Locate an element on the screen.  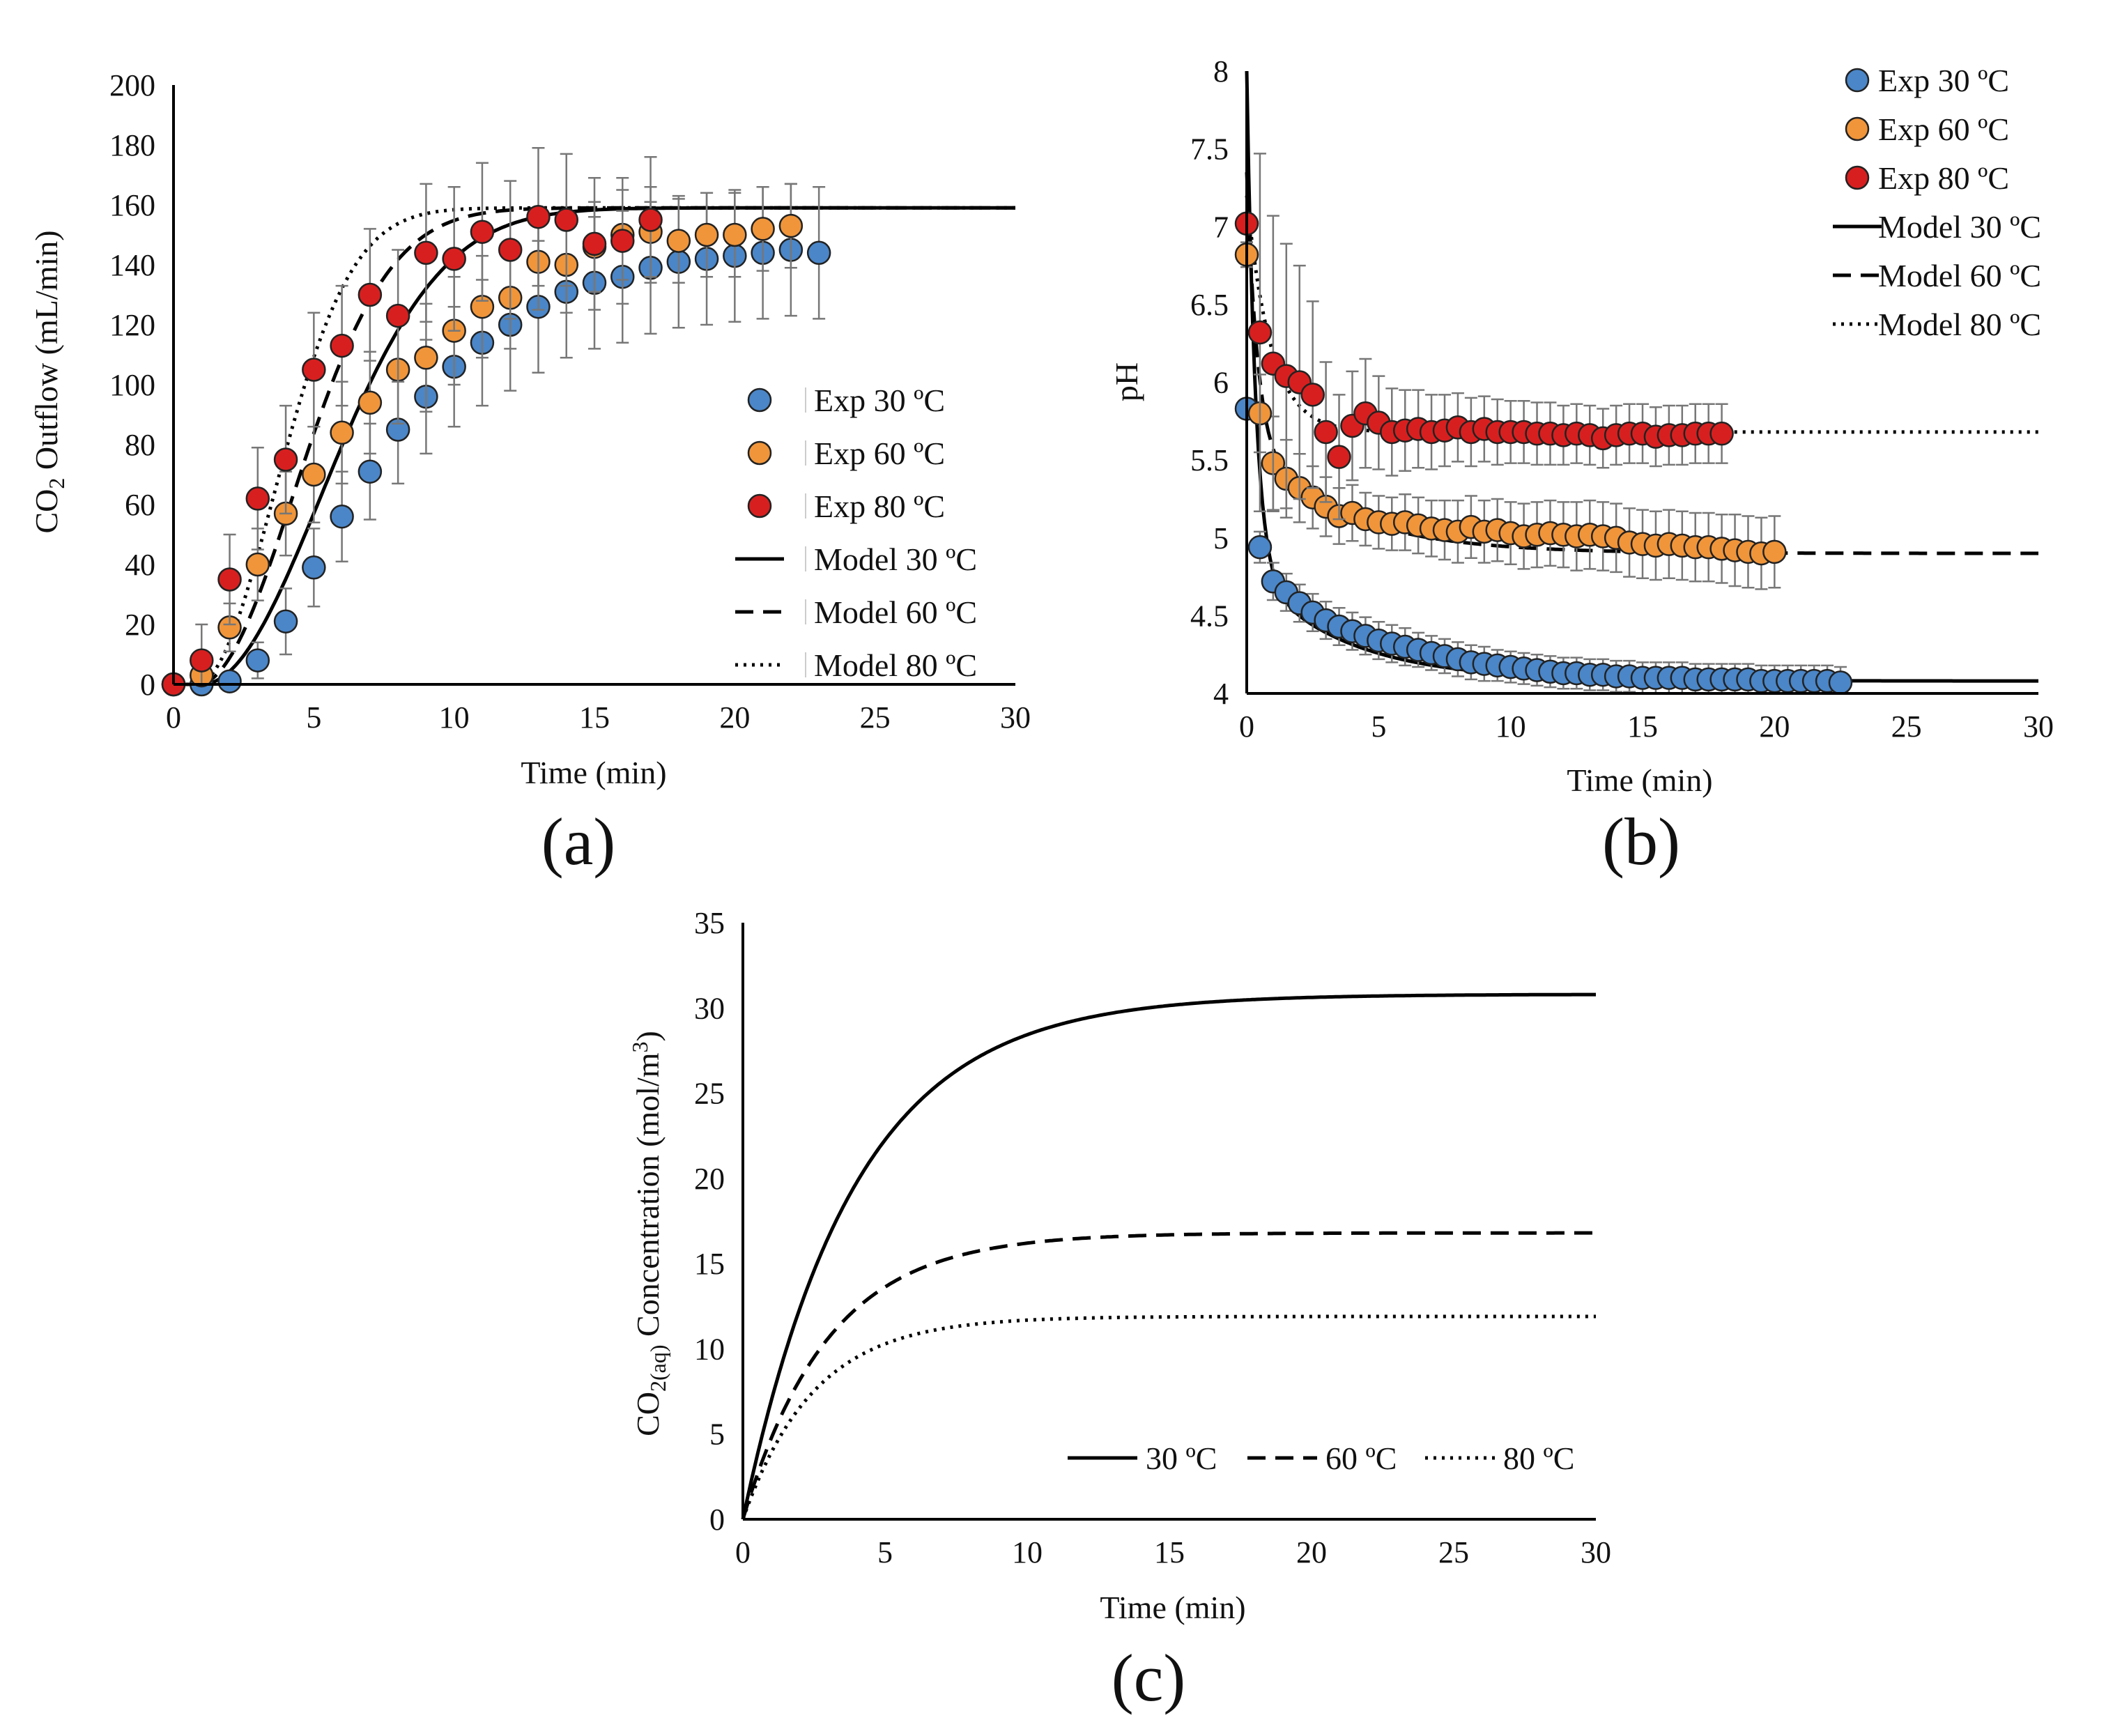
panel-c-label: (c) is located at coordinates (1149, 1678).